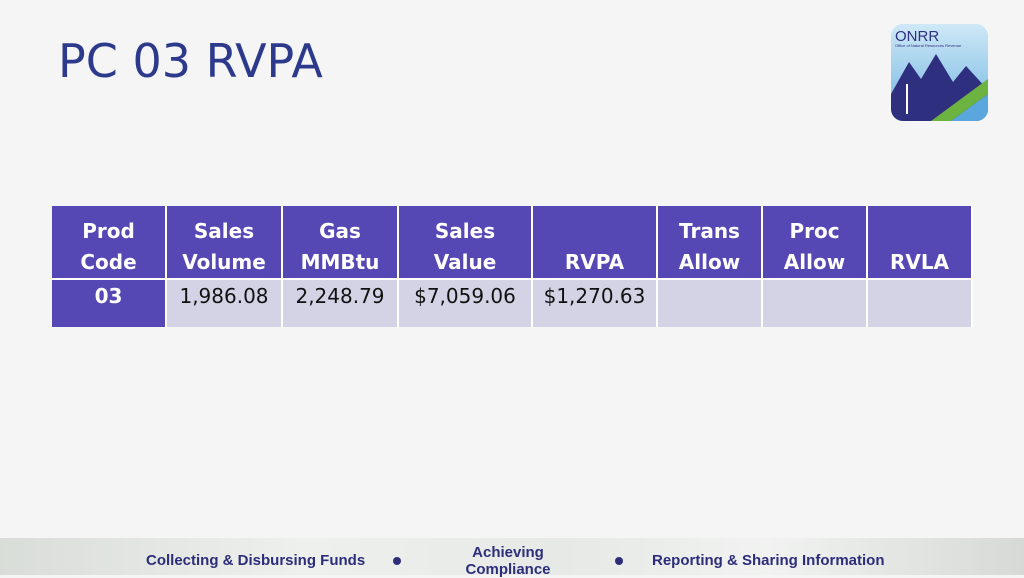 This screenshot has width=1024, height=578. I want to click on column-header: RVLA, so click(920, 242).